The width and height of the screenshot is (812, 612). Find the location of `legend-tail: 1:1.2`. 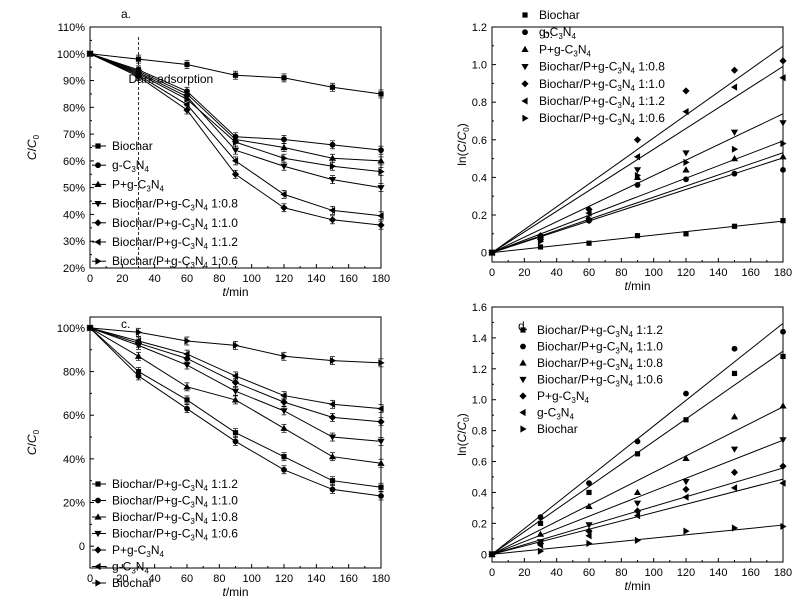

legend-tail: 1:1.2 is located at coordinates (648, 330).